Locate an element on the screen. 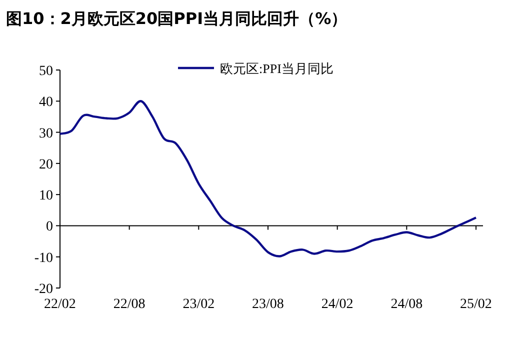 This screenshot has width=532, height=351. y-tick-label: 30 is located at coordinates (46, 134).